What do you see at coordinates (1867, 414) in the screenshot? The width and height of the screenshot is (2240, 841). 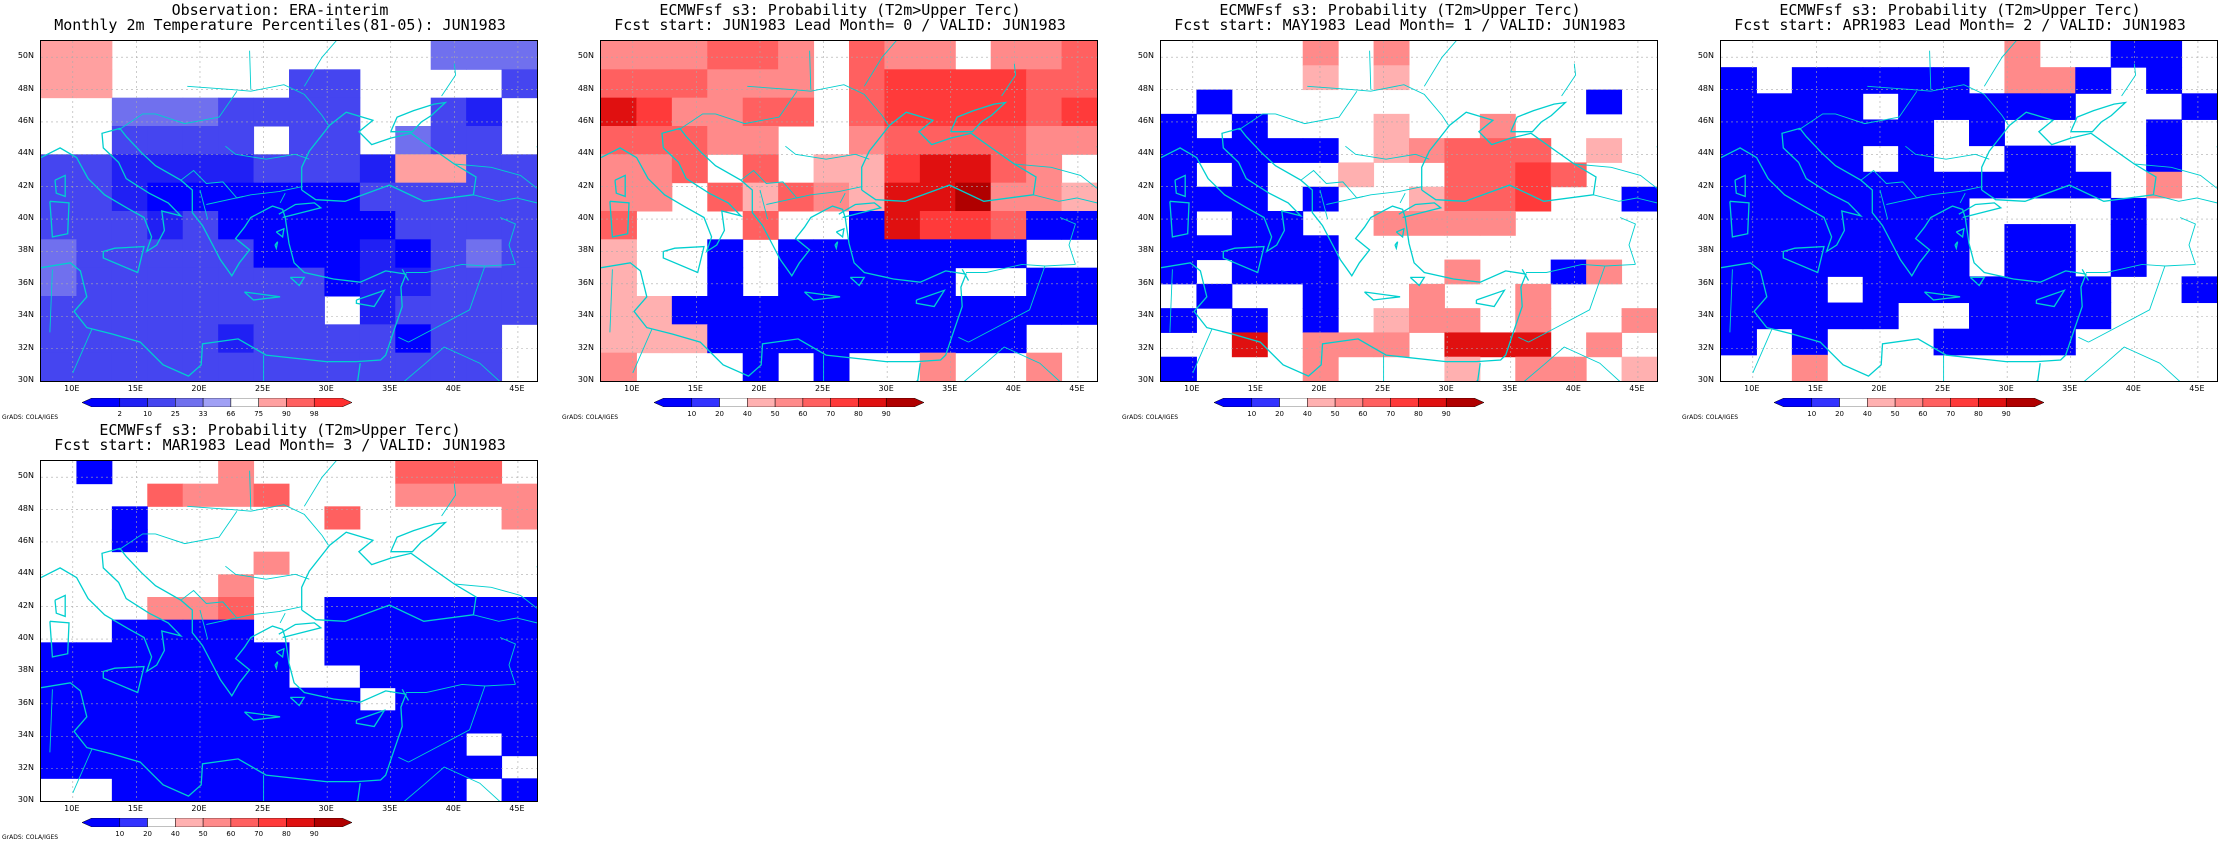 I see `colorbar-label: 40` at bounding box center [1867, 414].